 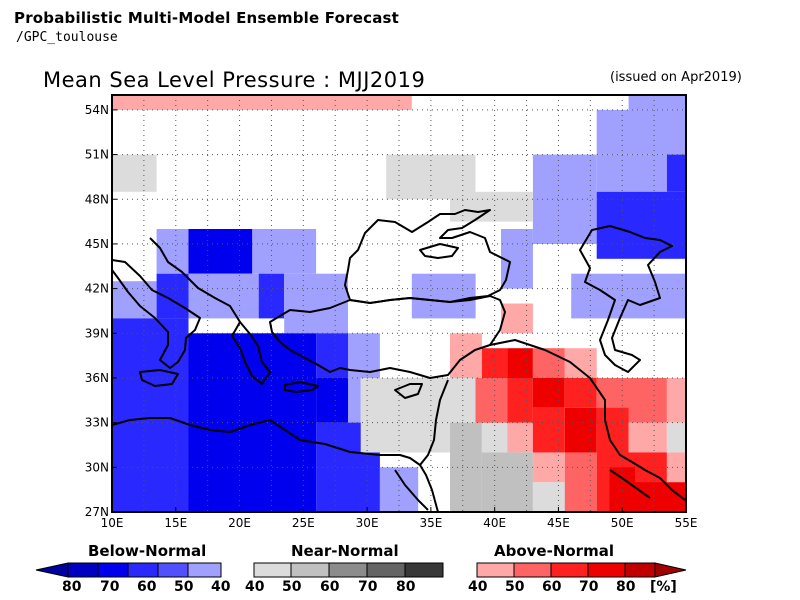 What do you see at coordinates (97, 289) in the screenshot?
I see `lat-label: 42N` at bounding box center [97, 289].